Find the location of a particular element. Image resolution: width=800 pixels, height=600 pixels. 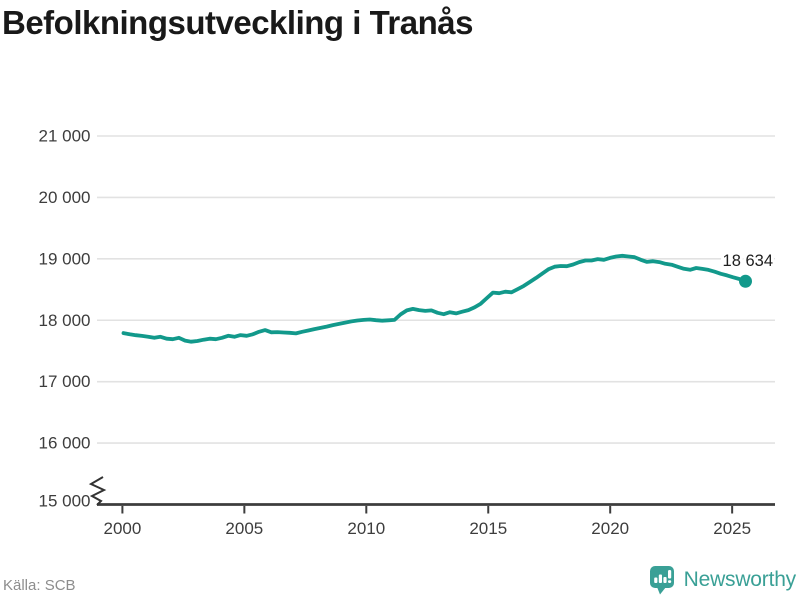

chart-title: Befolkningsutveckling i Tranås is located at coordinates (237, 22).